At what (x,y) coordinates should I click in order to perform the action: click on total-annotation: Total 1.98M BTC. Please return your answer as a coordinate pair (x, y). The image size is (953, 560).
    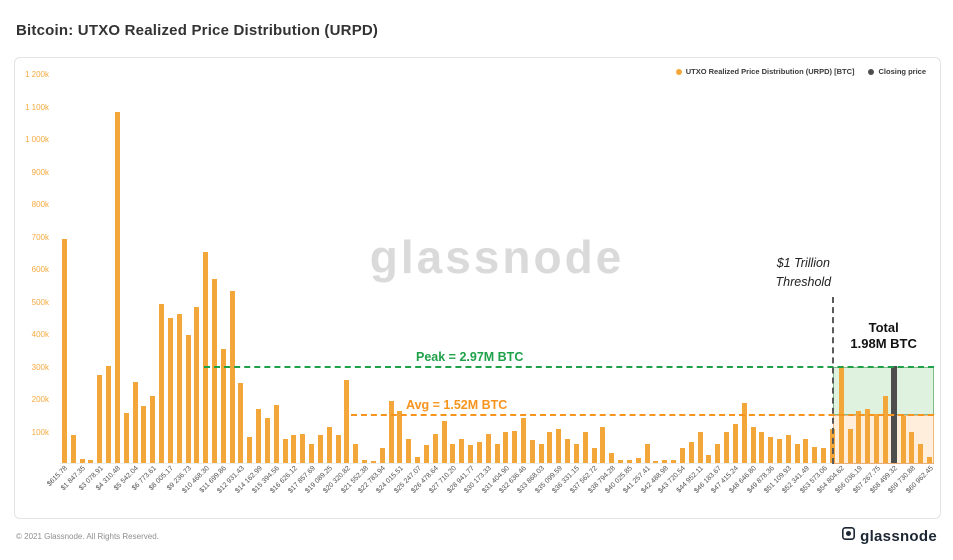
    Looking at the image, I should click on (883, 337).